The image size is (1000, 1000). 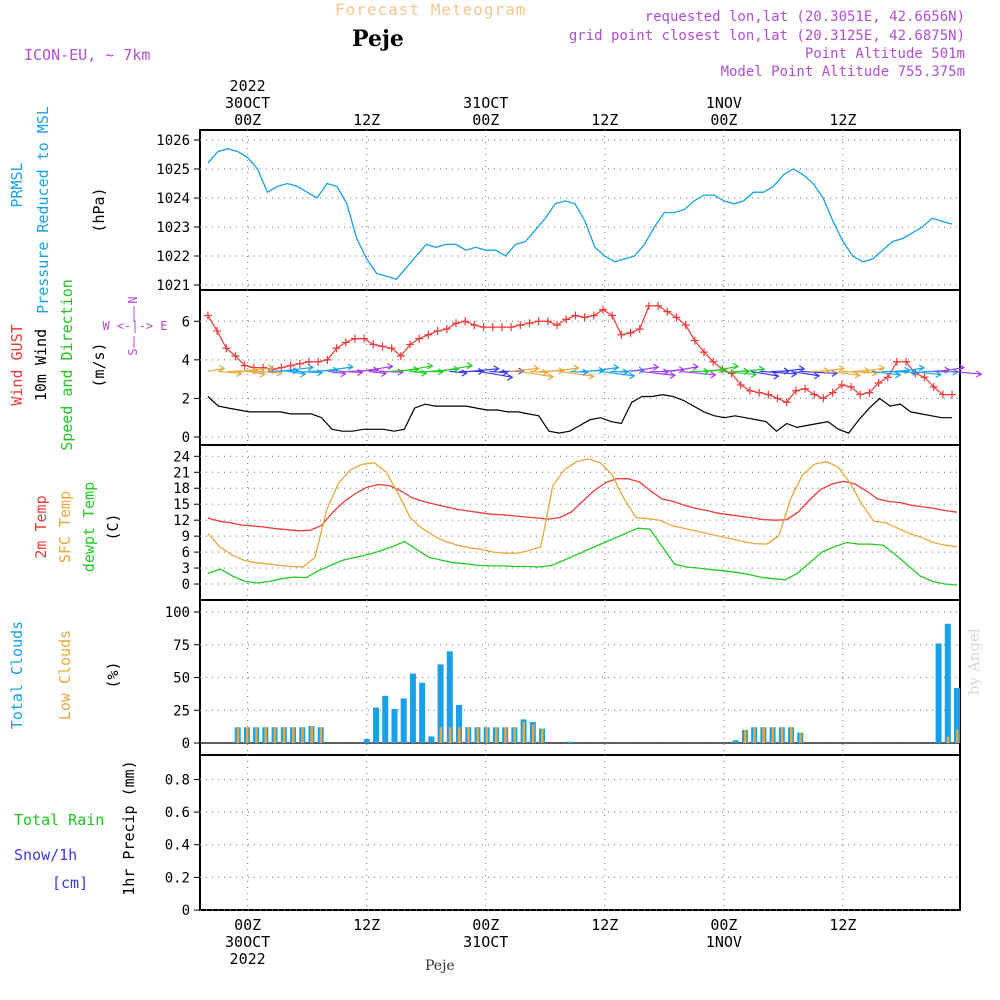 What do you see at coordinates (173, 170) in the screenshot?
I see `y-tick-label: 1025` at bounding box center [173, 170].